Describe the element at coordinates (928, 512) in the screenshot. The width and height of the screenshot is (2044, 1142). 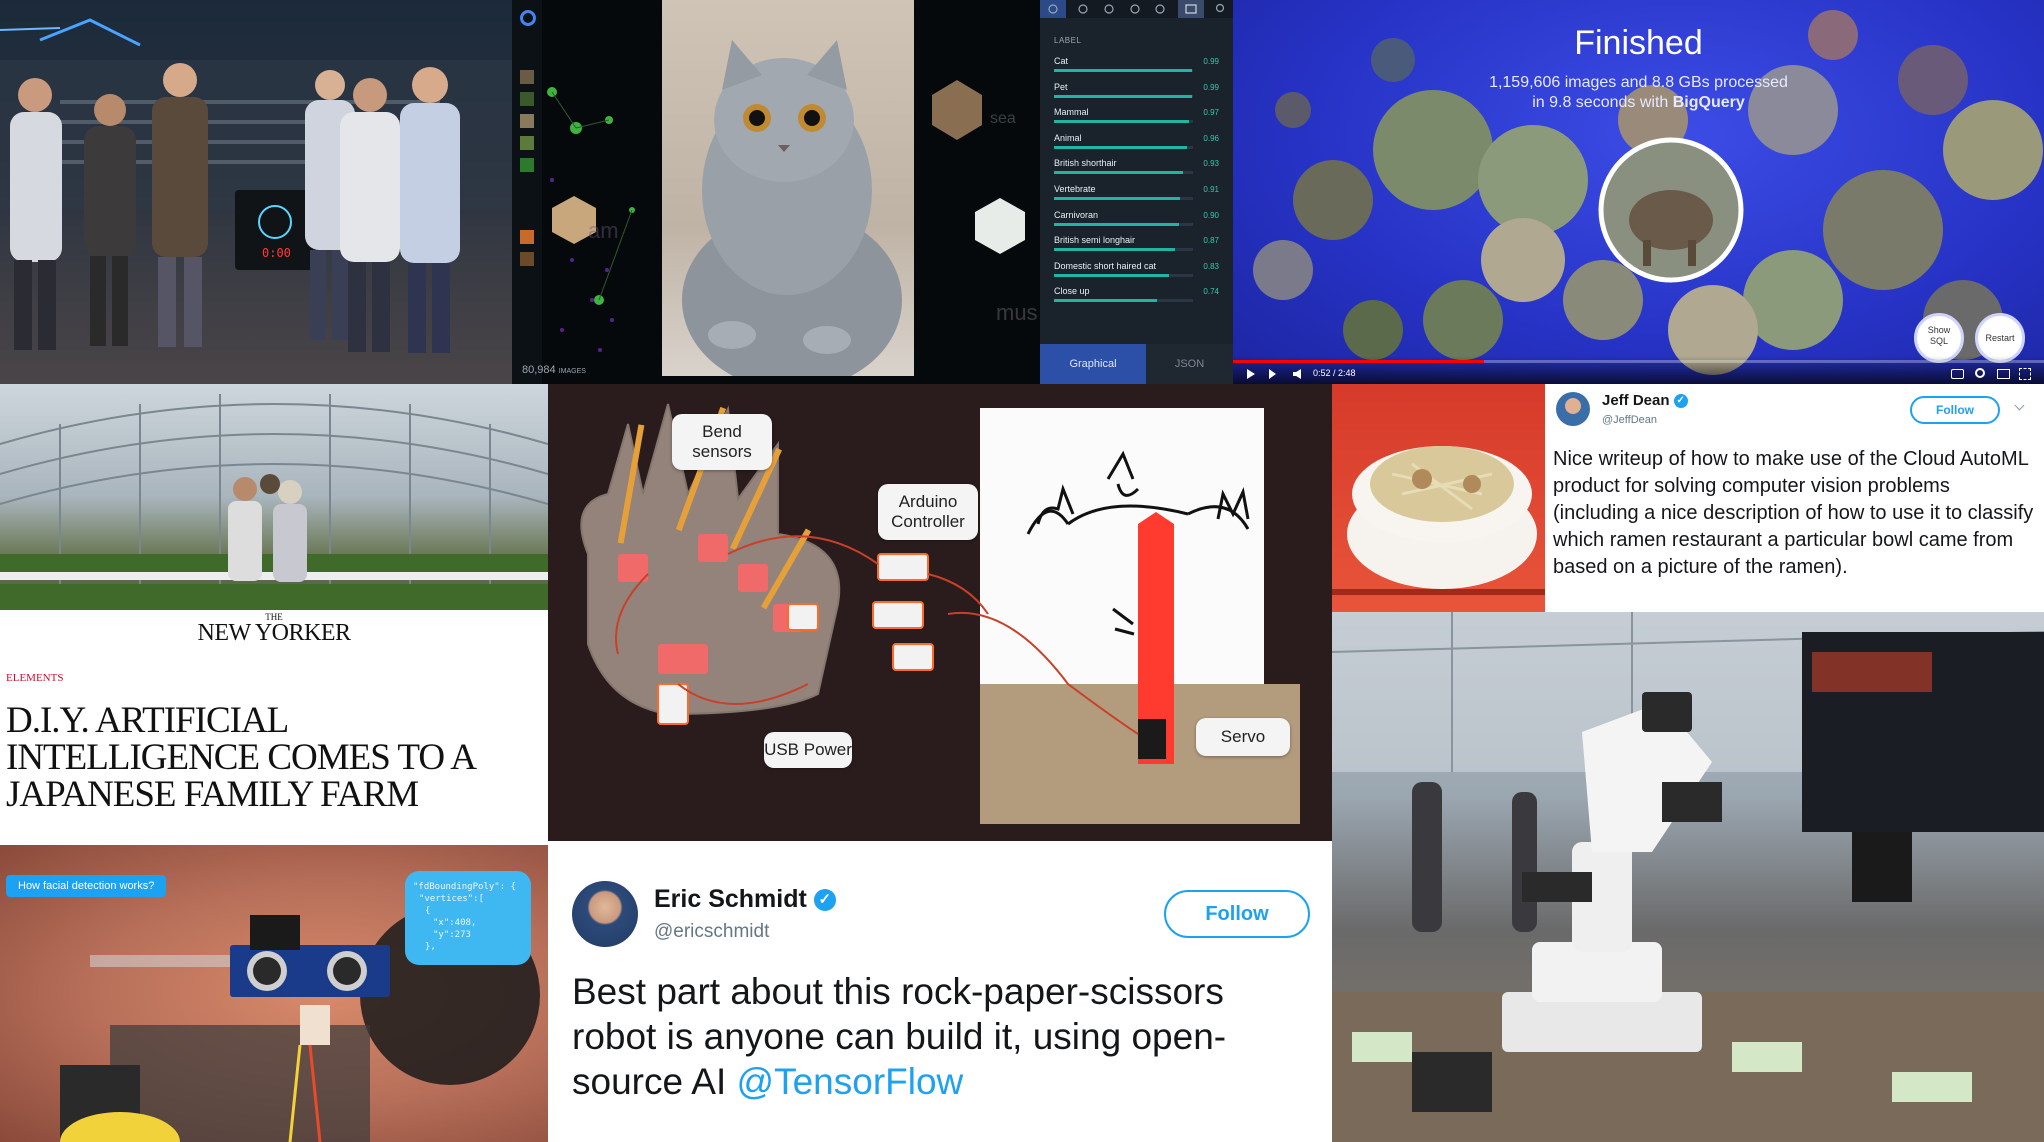
I see `arduino-callout: Arduino Controller` at that location.